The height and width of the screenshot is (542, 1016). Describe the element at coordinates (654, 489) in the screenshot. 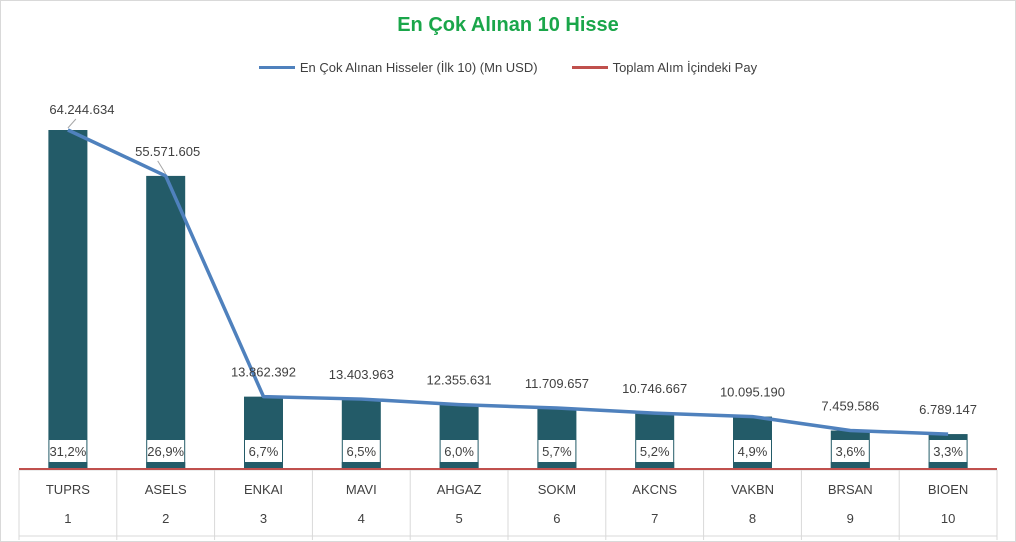

I see `x-tick-label: AKCNS` at that location.